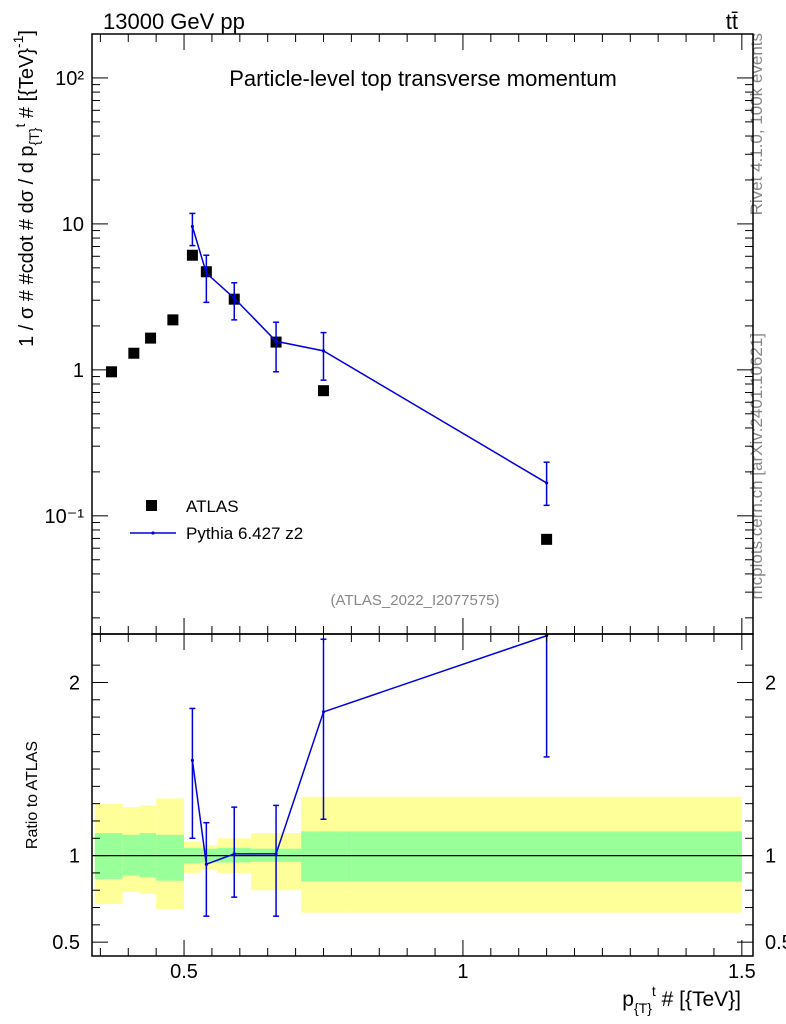  I want to click on ratio-y-tick-label: 0.5, so click(66, 943).